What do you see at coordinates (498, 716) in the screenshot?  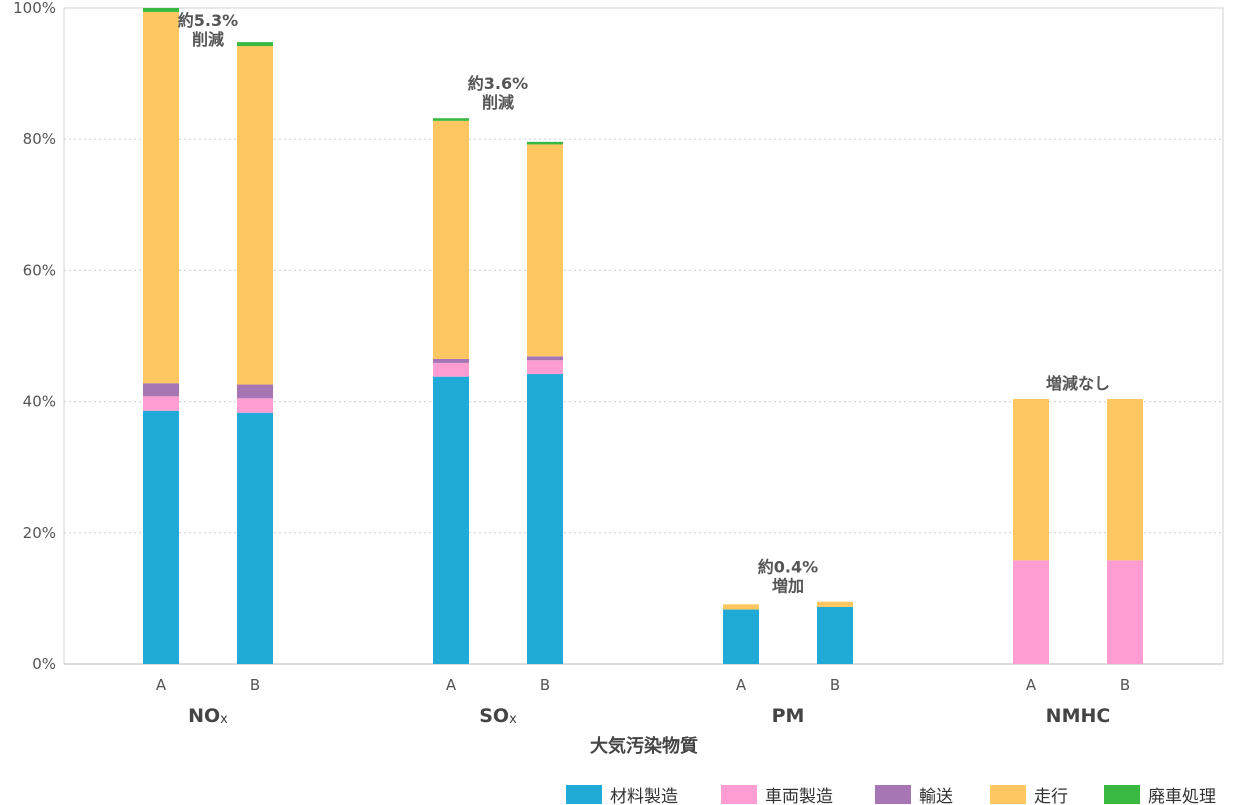 I see `group-label: SOx` at bounding box center [498, 716].